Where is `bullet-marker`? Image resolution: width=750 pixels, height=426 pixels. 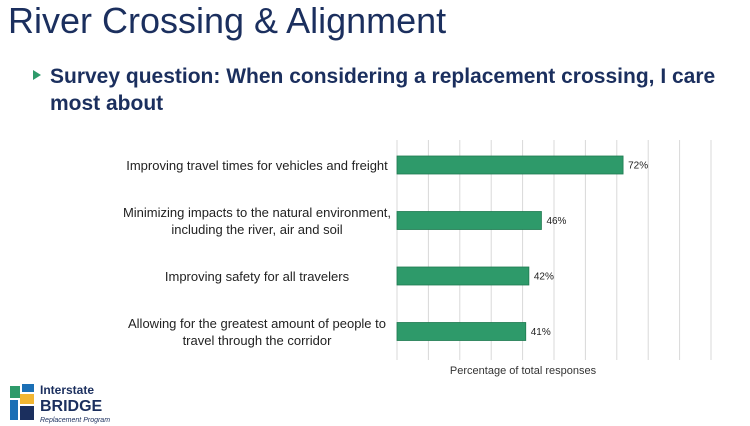 bullet-marker is located at coordinates (37, 75).